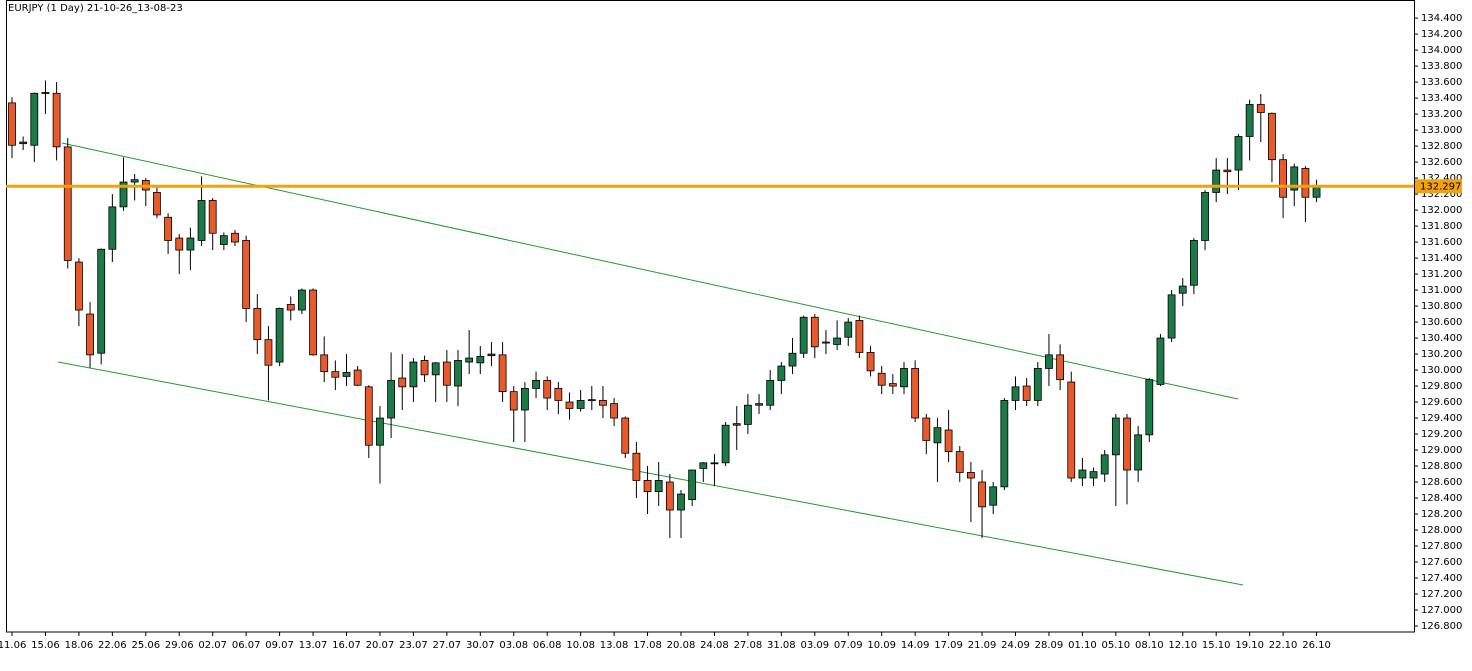 This screenshot has width=1472, height=671. I want to click on x-tick-label: 30.07, so click(480, 645).